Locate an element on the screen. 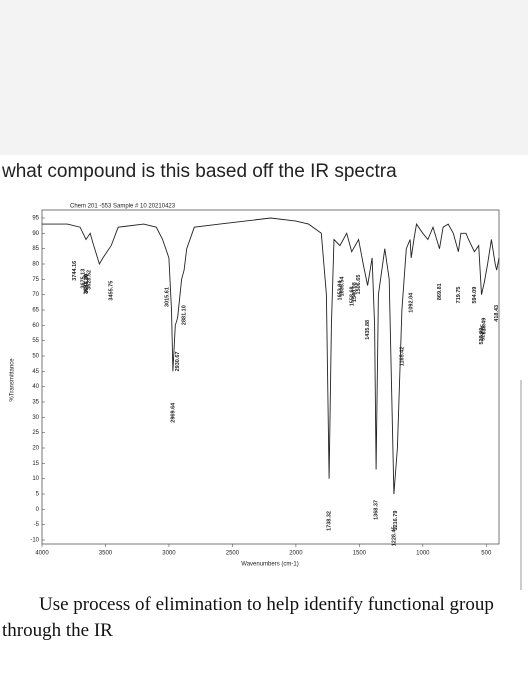 This screenshot has width=528, height=700. peak-label: 516.49 is located at coordinates (485, 326).